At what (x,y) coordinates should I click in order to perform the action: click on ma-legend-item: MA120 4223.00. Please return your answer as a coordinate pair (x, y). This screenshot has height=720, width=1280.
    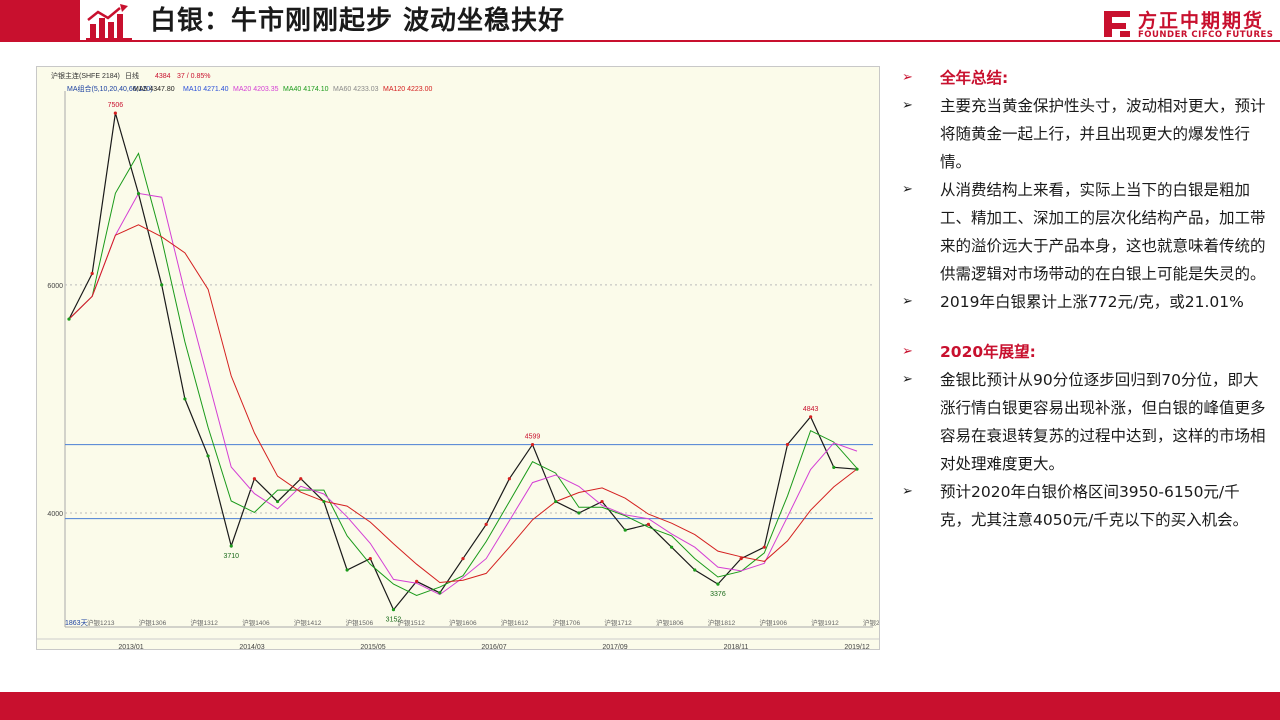
    Looking at the image, I should click on (408, 89).